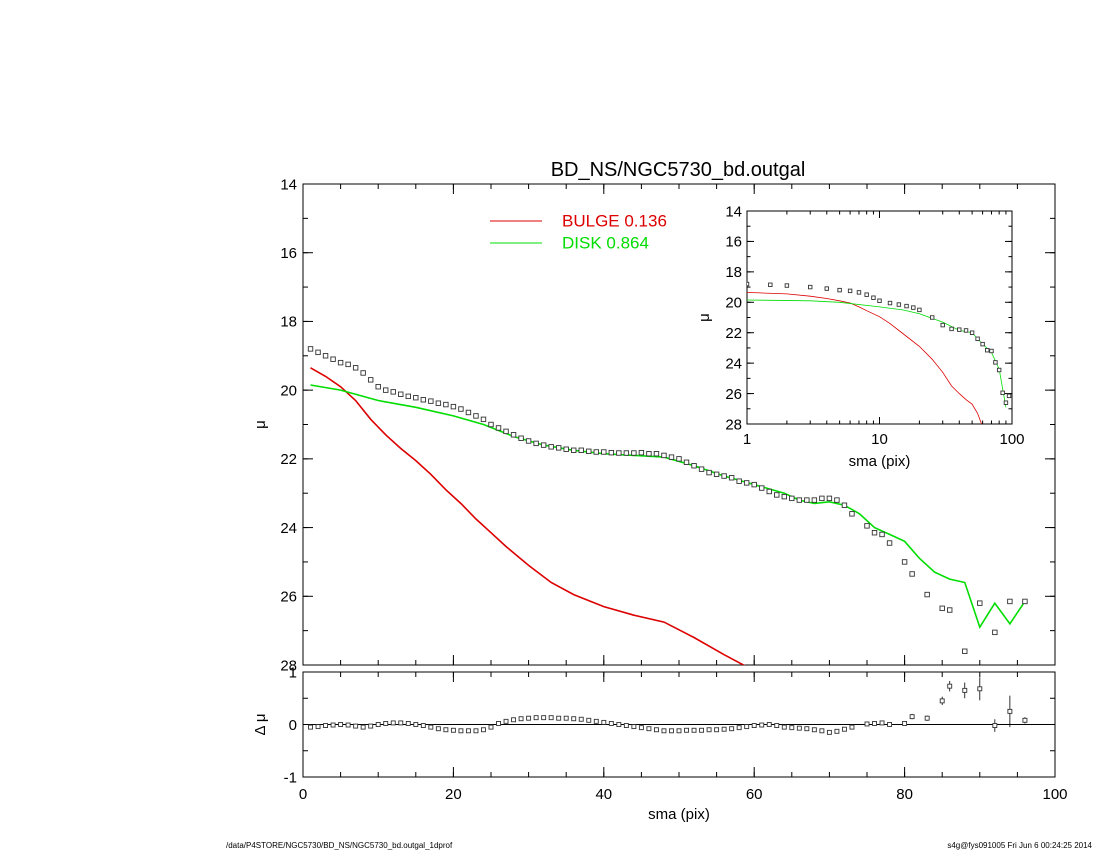  I want to click on y-tick-label: 0, so click(293, 725).